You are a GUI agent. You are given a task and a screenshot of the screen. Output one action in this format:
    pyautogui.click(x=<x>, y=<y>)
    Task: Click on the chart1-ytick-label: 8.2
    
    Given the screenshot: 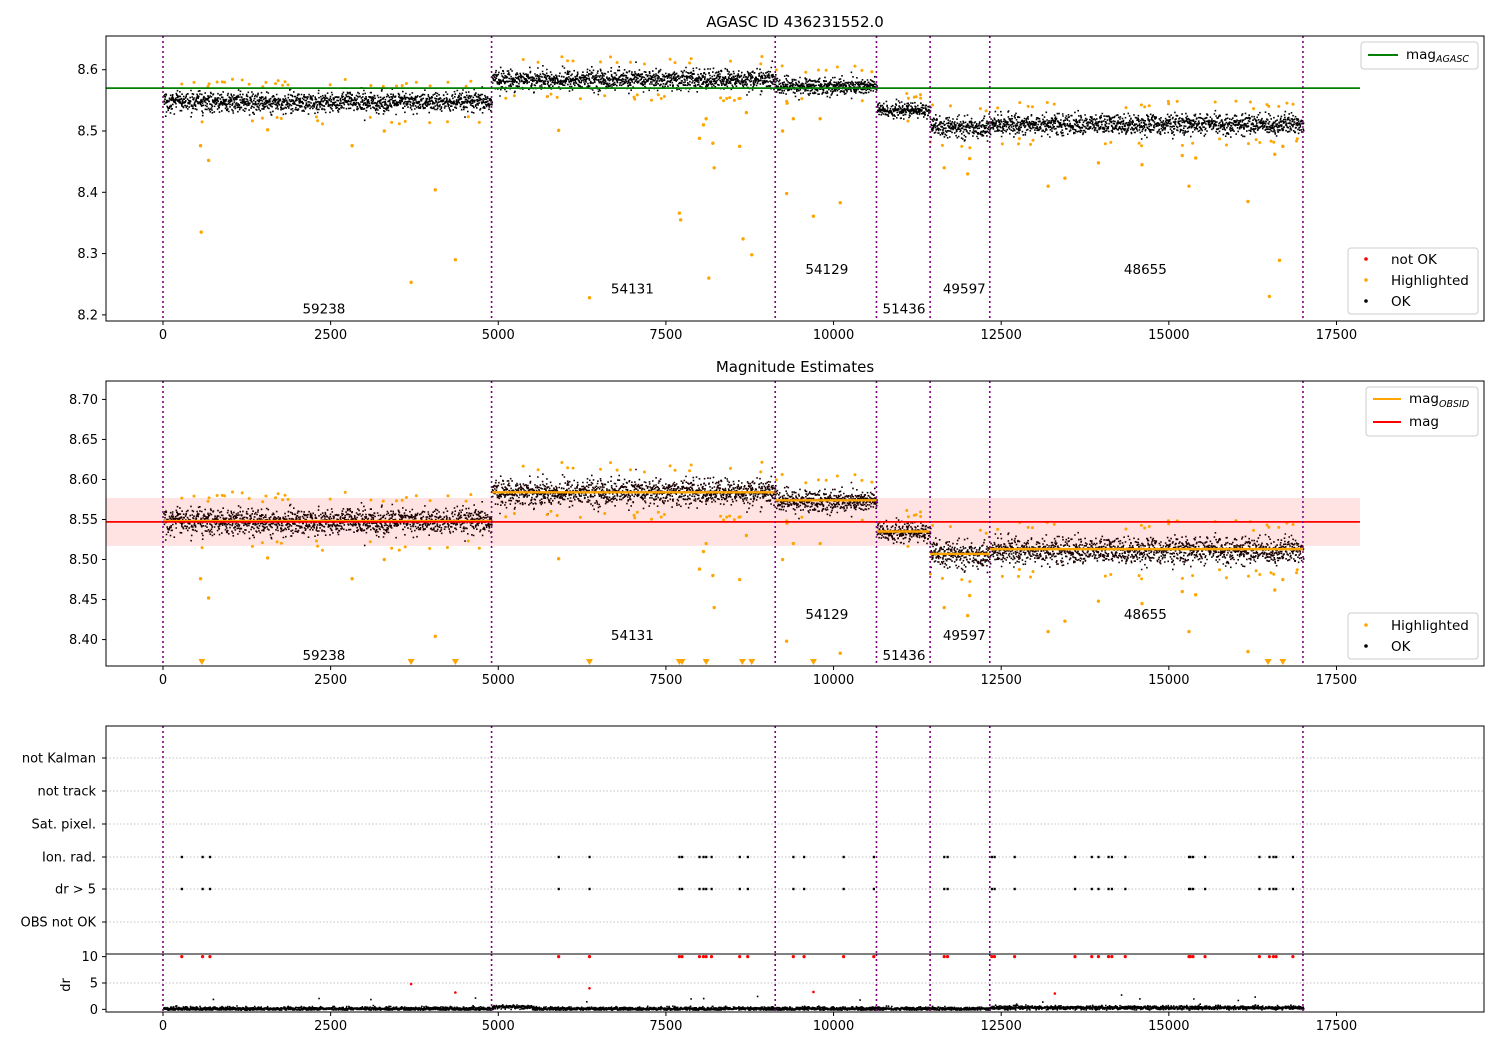 What is the action you would take?
    pyautogui.click(x=87, y=315)
    